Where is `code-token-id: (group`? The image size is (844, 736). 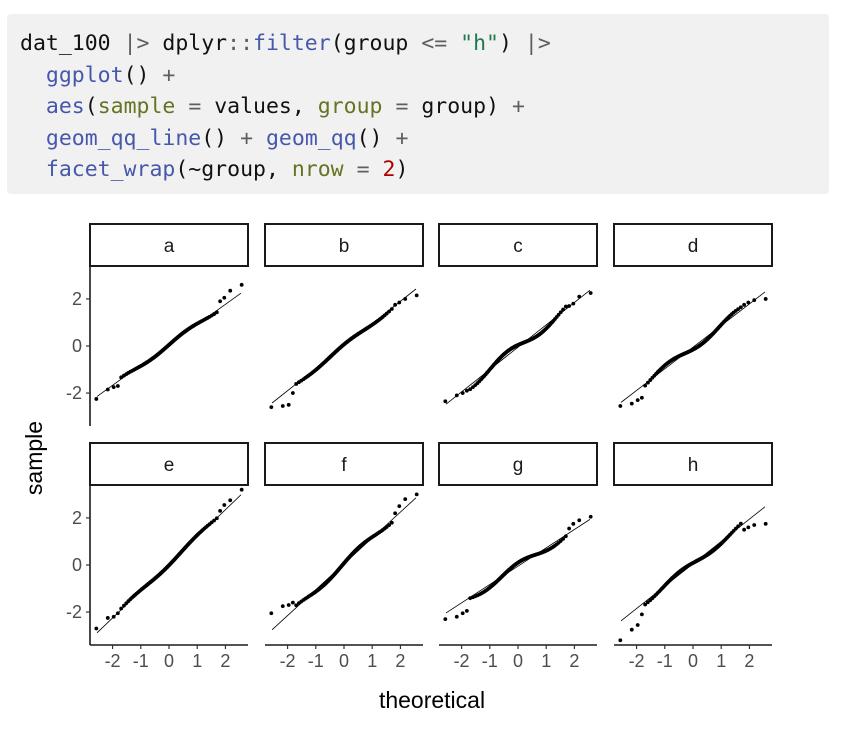
code-token-id: (group is located at coordinates (376, 43).